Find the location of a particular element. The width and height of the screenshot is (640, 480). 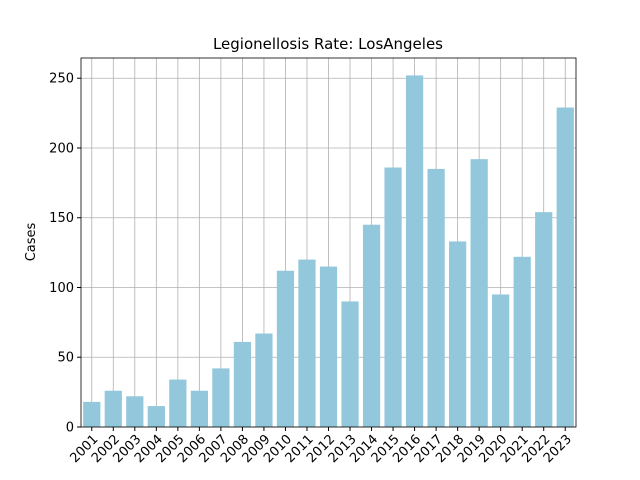

y-tick-label: 200 is located at coordinates (61, 148).